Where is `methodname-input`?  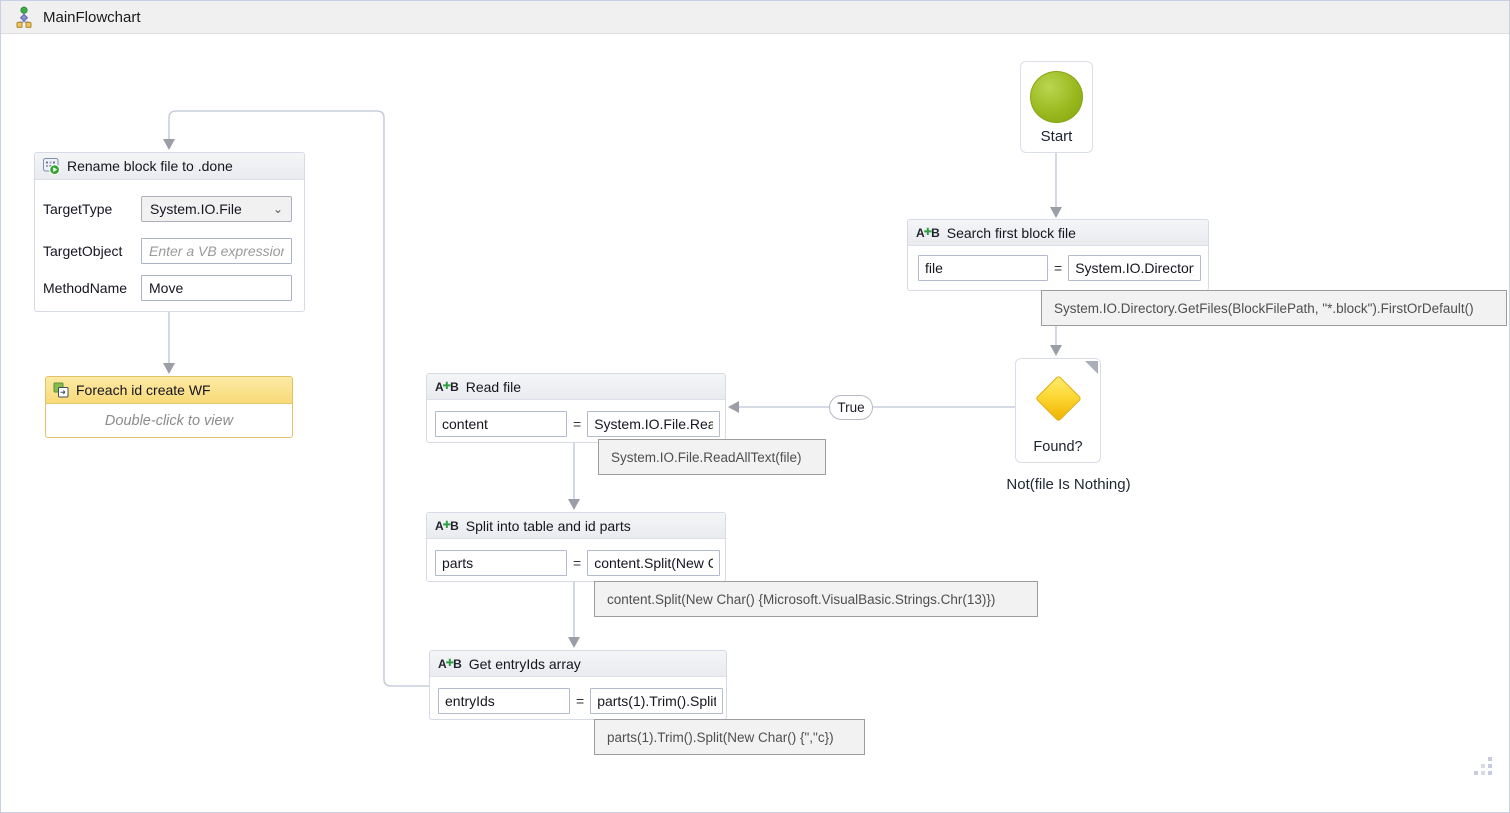 methodname-input is located at coordinates (216, 288).